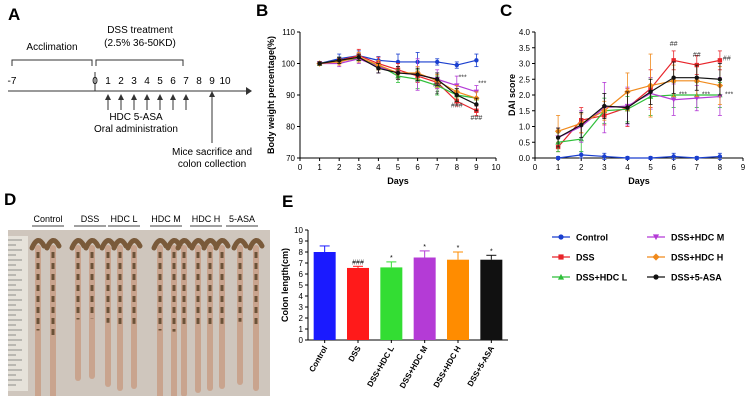 The width and height of the screenshot is (753, 408). Describe the element at coordinates (18, 313) in the screenshot. I see `ruler` at that location.